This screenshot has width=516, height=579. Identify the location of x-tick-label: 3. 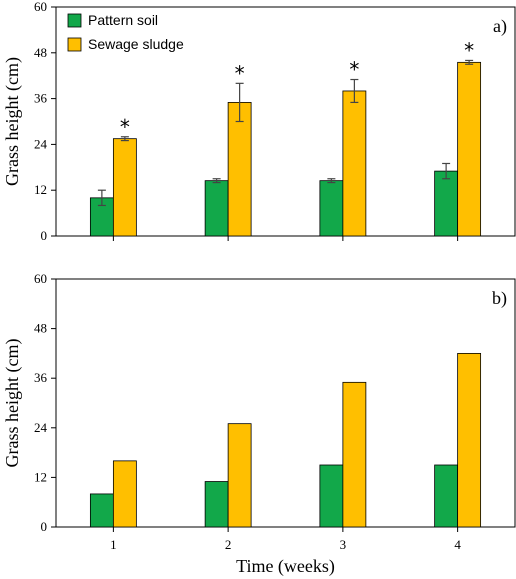
(343, 544).